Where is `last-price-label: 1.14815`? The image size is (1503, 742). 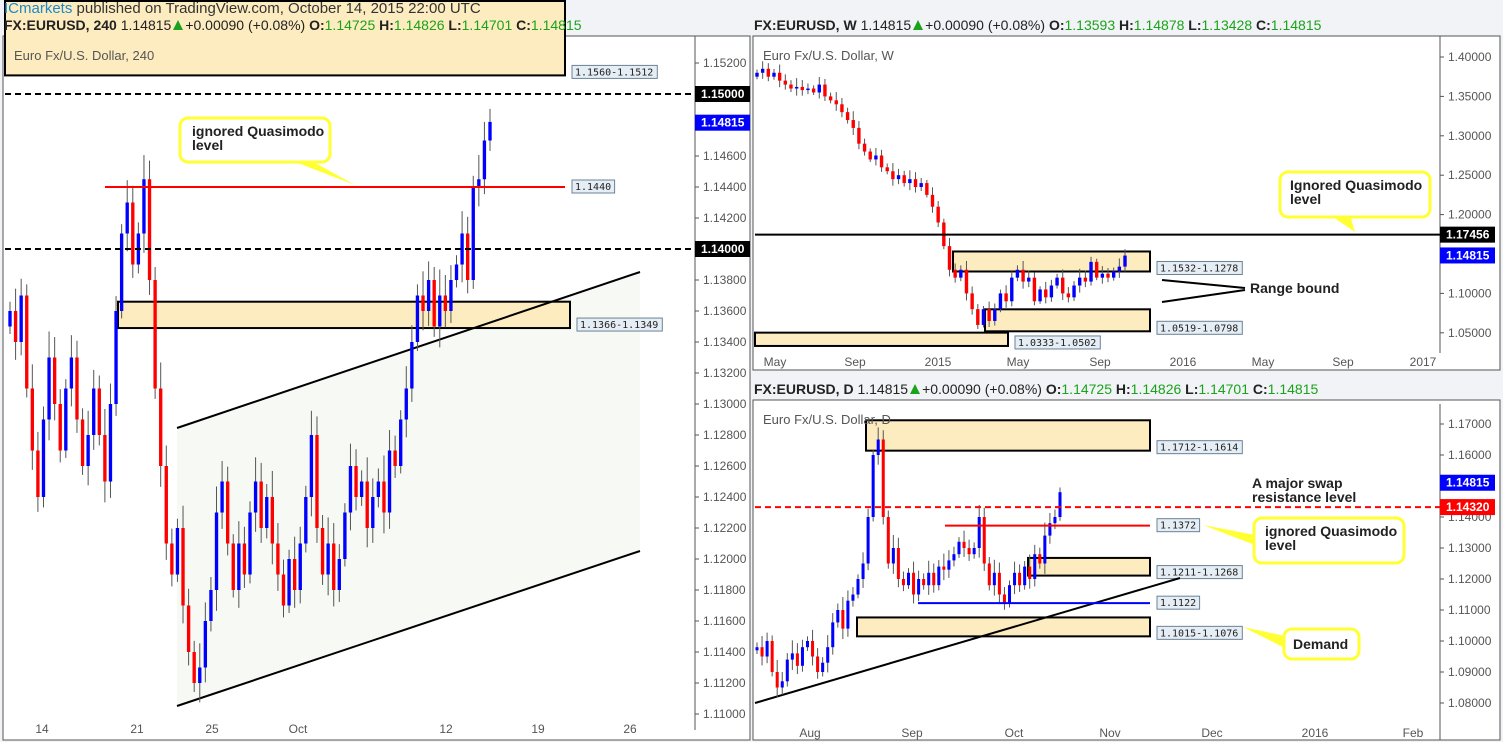 last-price-label: 1.14815 is located at coordinates (1468, 255).